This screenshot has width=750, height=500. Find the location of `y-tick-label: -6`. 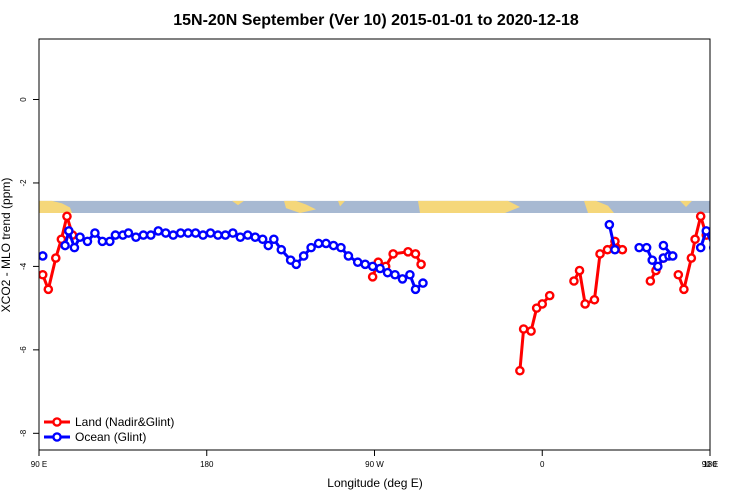

y-tick-label: -6 is located at coordinates (23, 350).